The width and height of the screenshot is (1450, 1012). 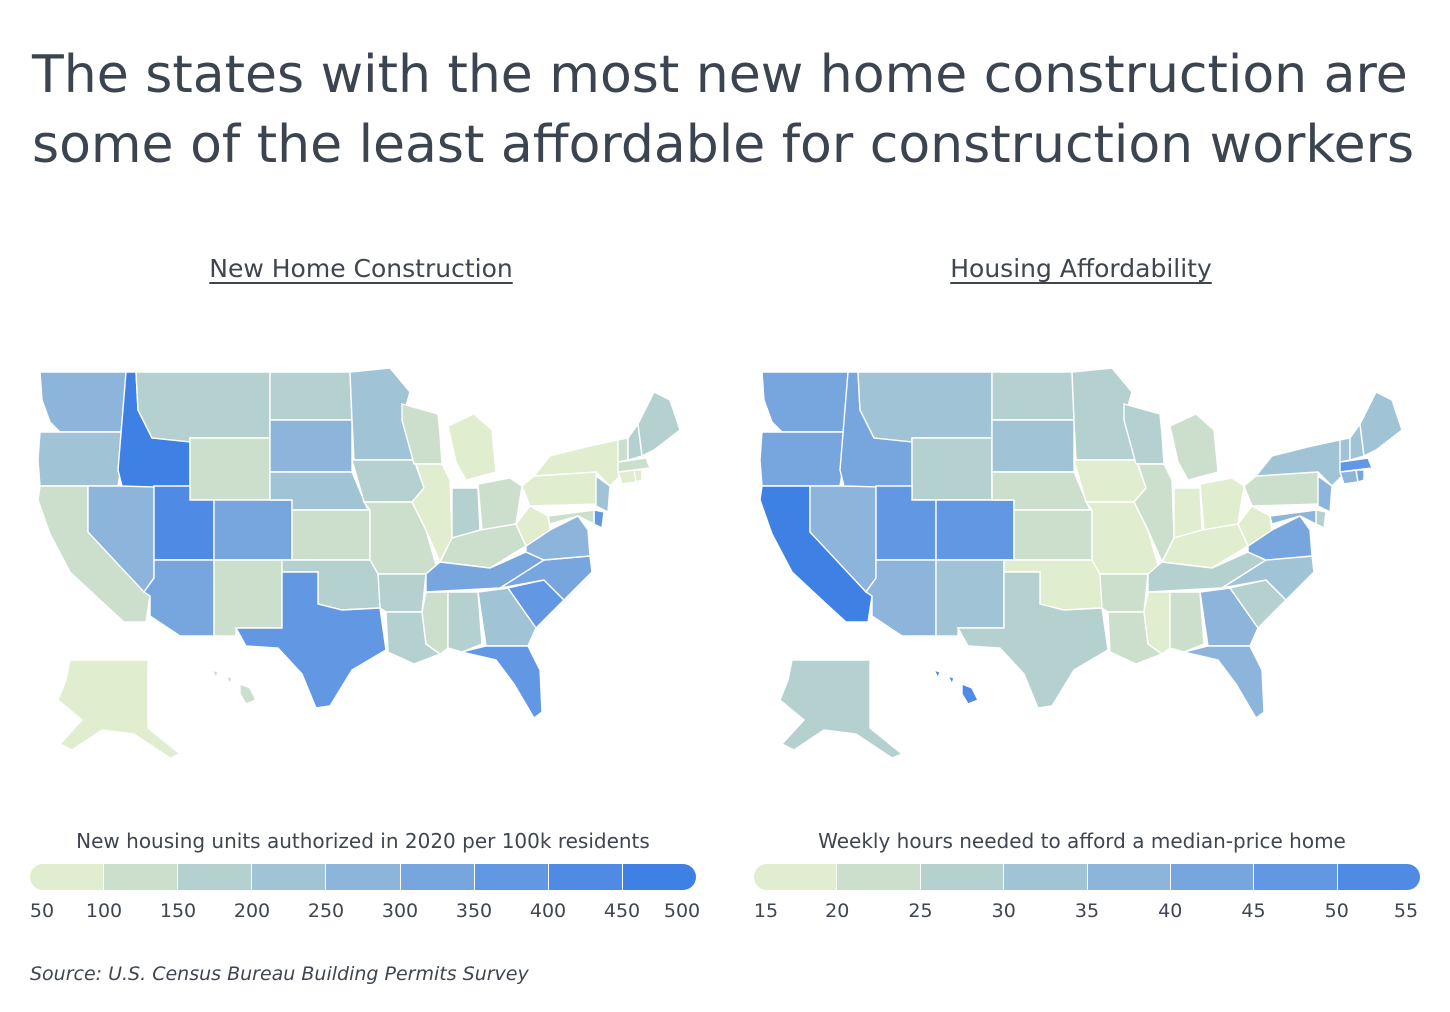 What do you see at coordinates (682, 911) in the screenshot?
I see `legend-tick-label: 500` at bounding box center [682, 911].